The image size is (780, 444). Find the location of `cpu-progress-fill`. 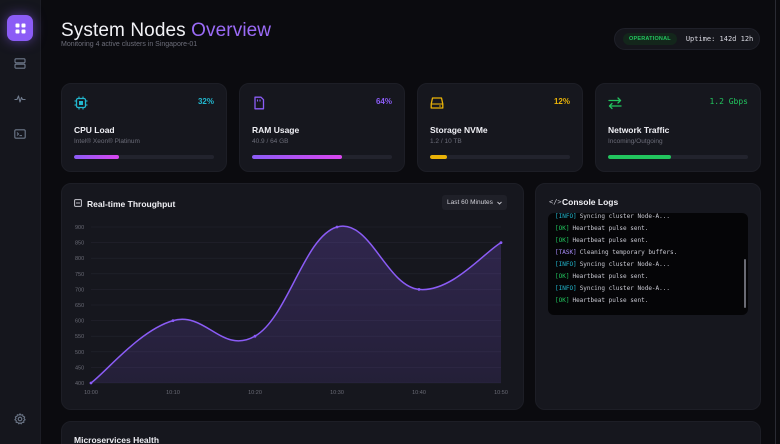

cpu-progress-fill is located at coordinates (96, 157).